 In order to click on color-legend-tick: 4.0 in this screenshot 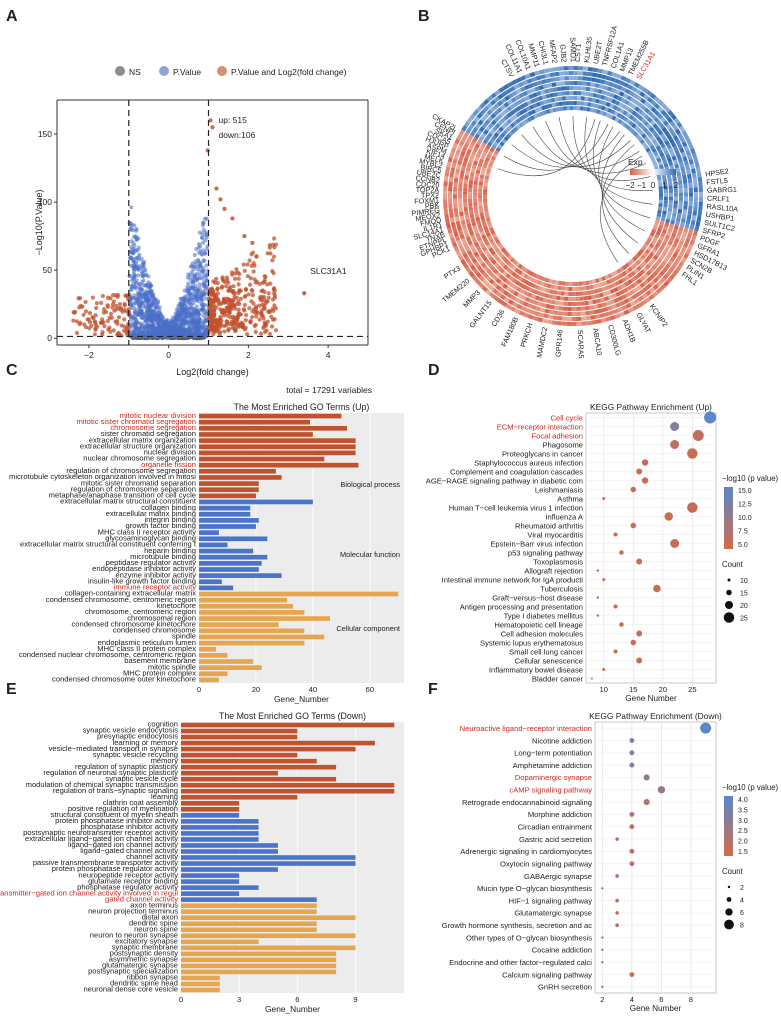, I will do `click(743, 800)`.